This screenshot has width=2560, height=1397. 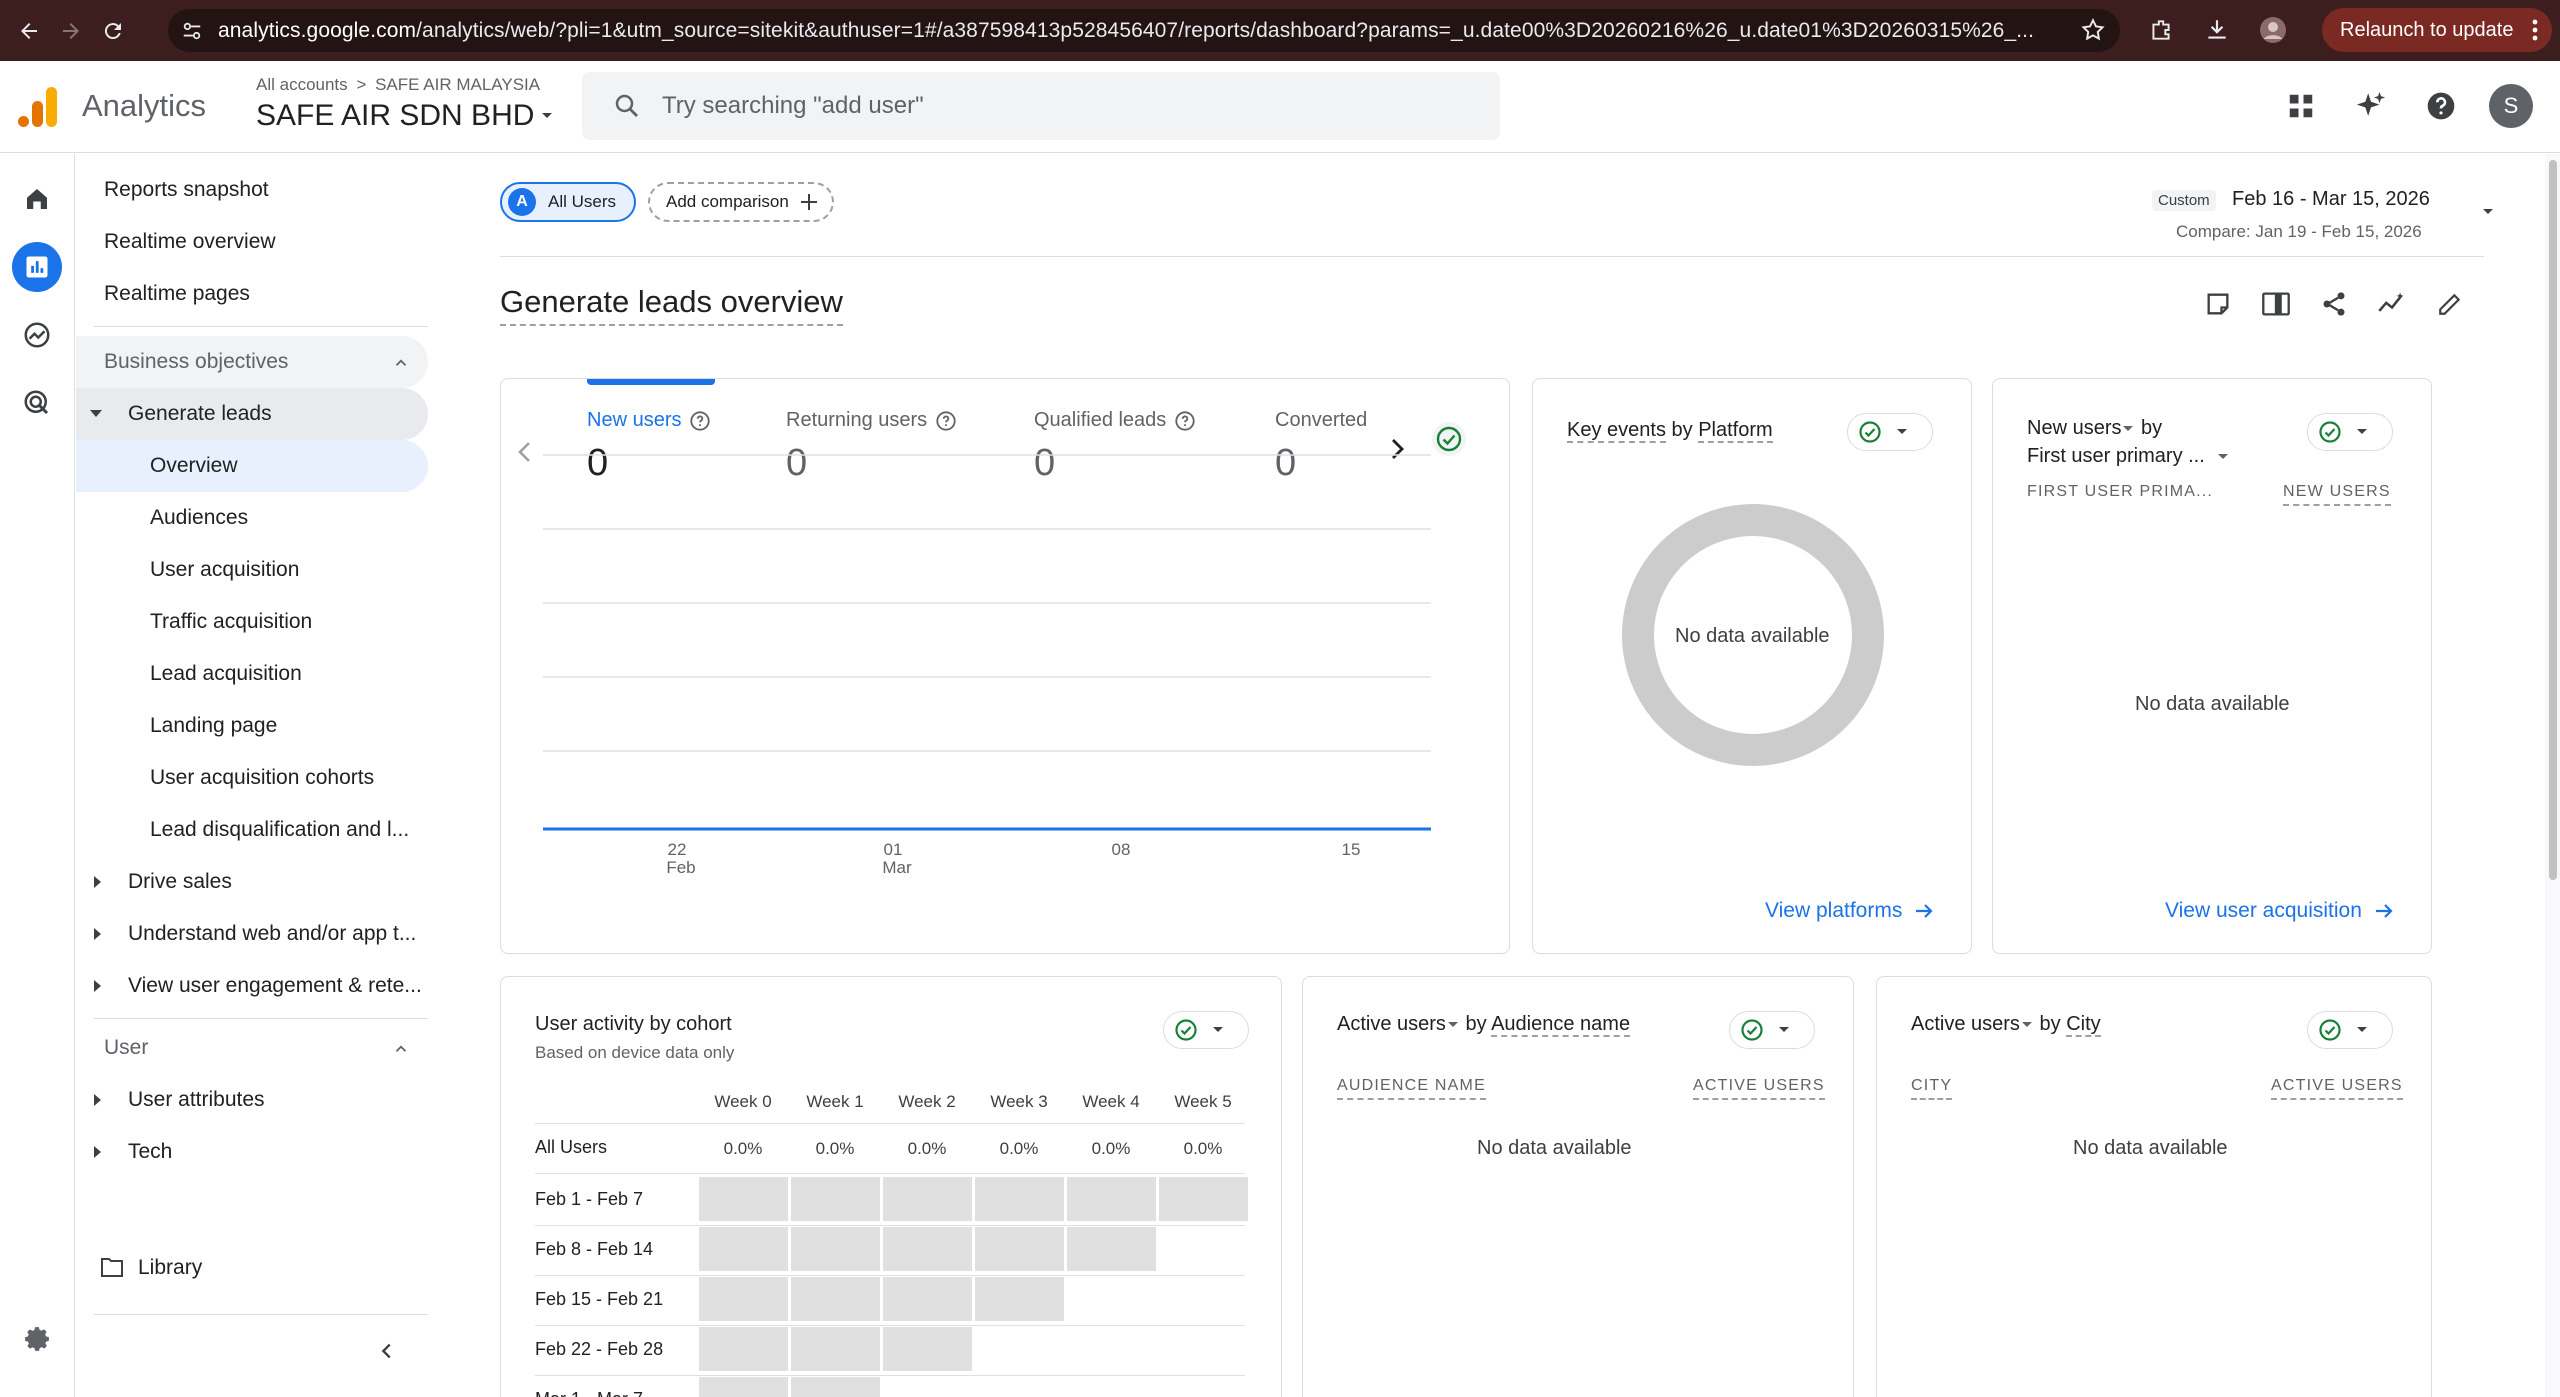 What do you see at coordinates (37, 1339) in the screenshot?
I see `settings-gear-icon` at bounding box center [37, 1339].